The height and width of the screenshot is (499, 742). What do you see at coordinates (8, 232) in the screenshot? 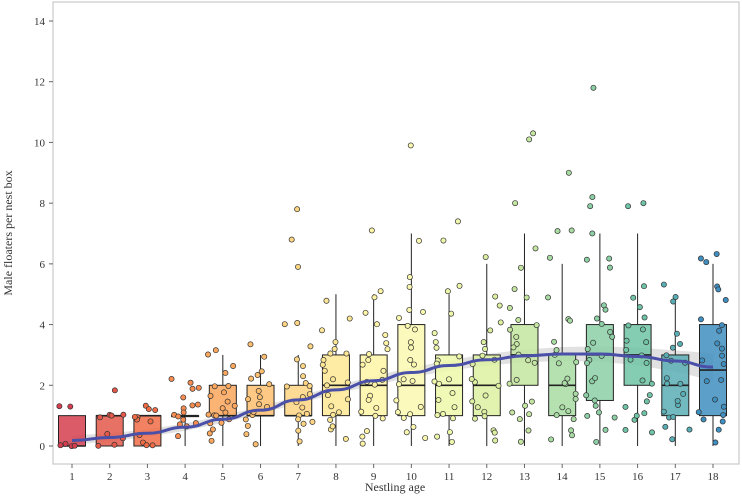
I see `y-axis-title: Male floaters per nest box` at bounding box center [8, 232].